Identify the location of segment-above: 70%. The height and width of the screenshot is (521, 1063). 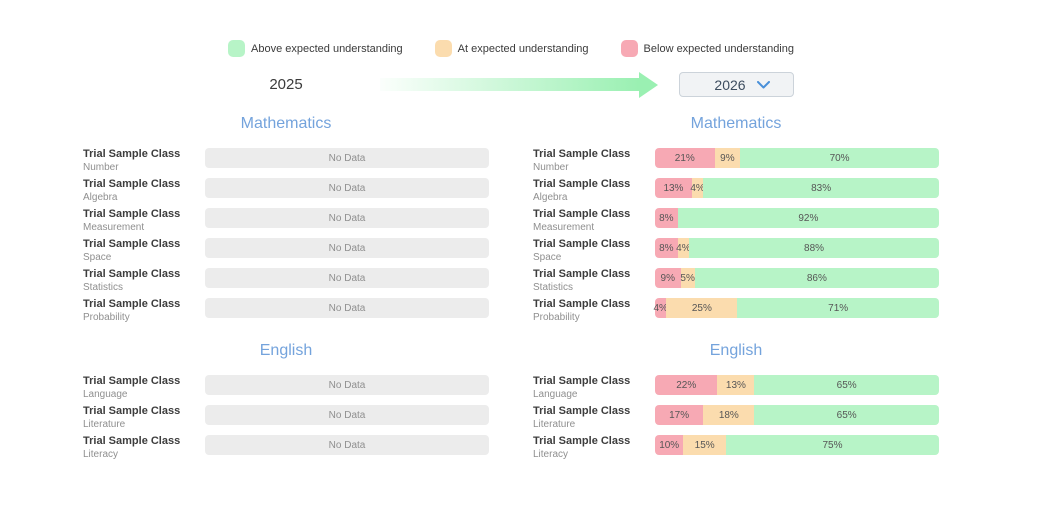
(839, 158).